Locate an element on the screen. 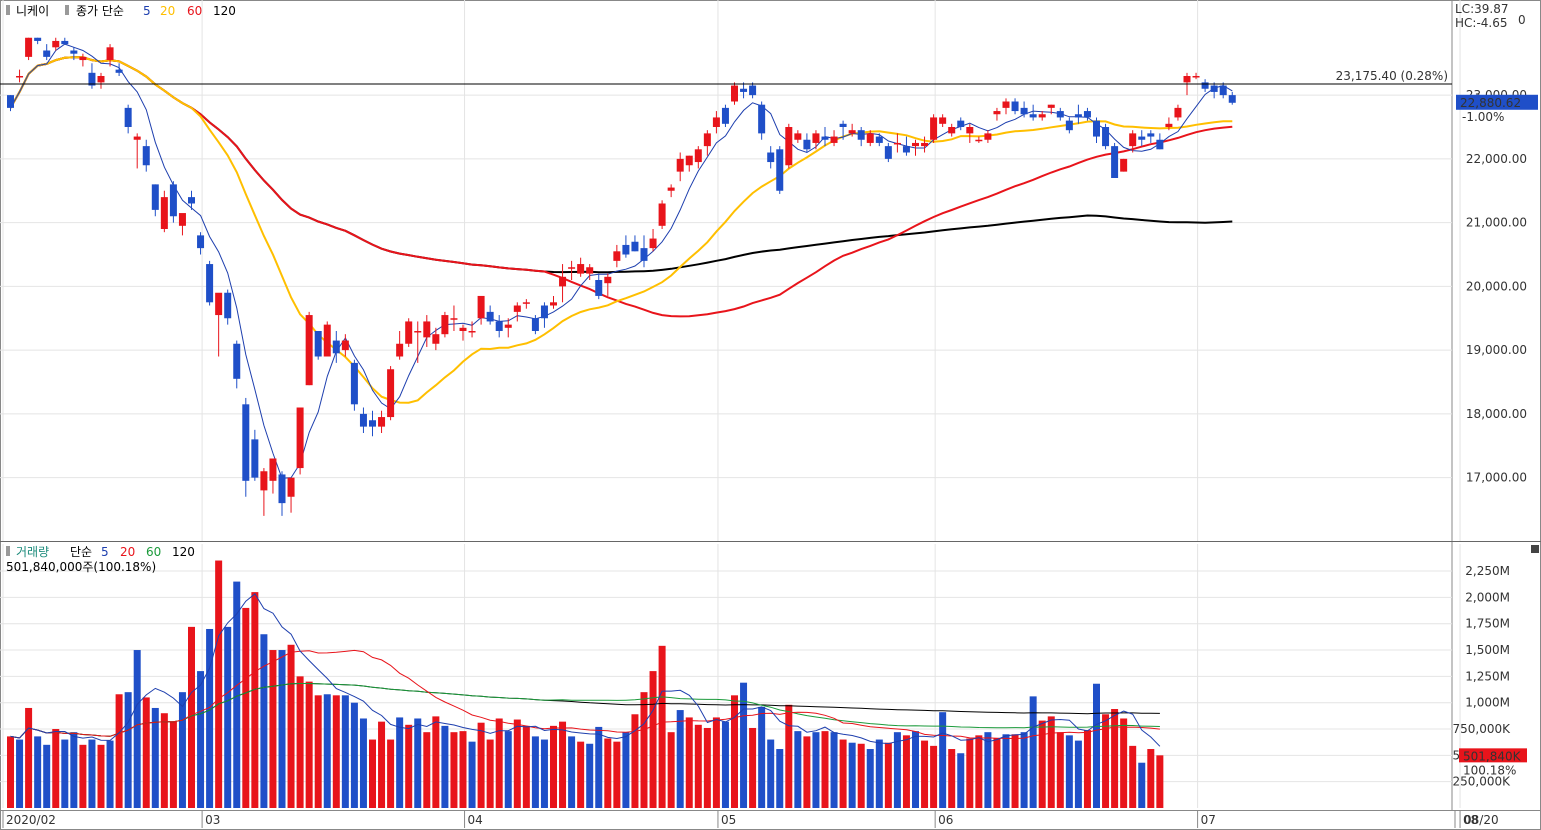  volume-tick-label: 1,750M is located at coordinates (1487, 624).